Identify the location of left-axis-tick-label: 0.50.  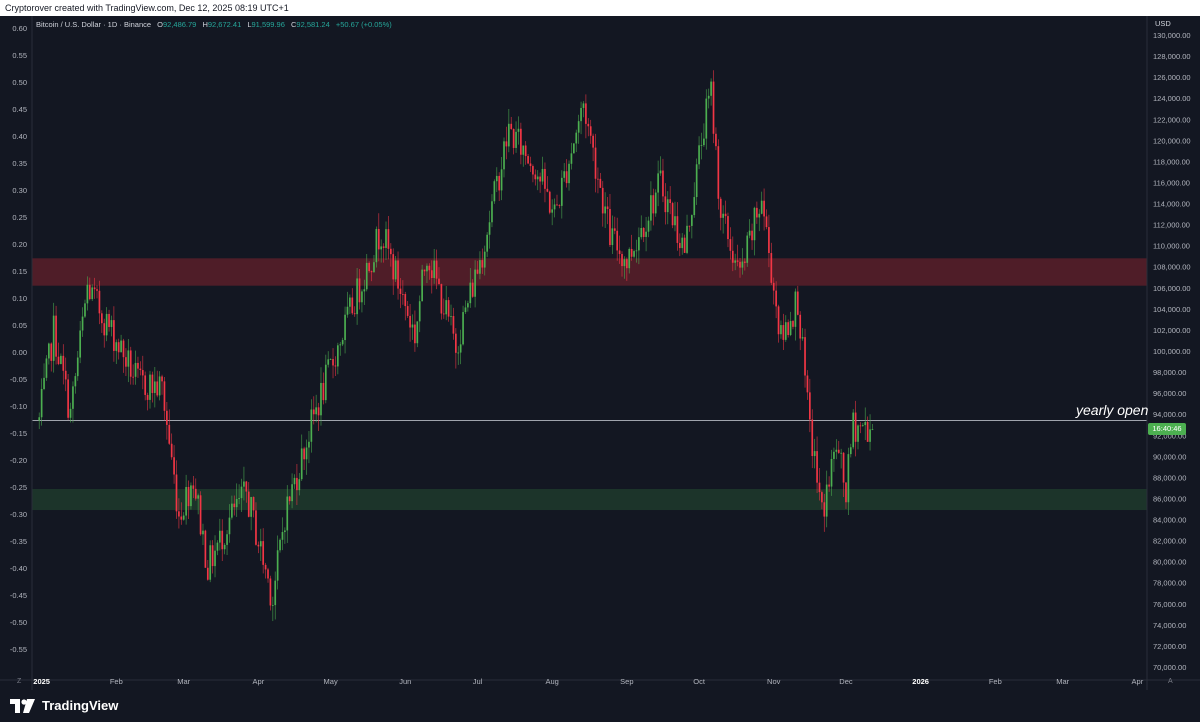
(19, 82).